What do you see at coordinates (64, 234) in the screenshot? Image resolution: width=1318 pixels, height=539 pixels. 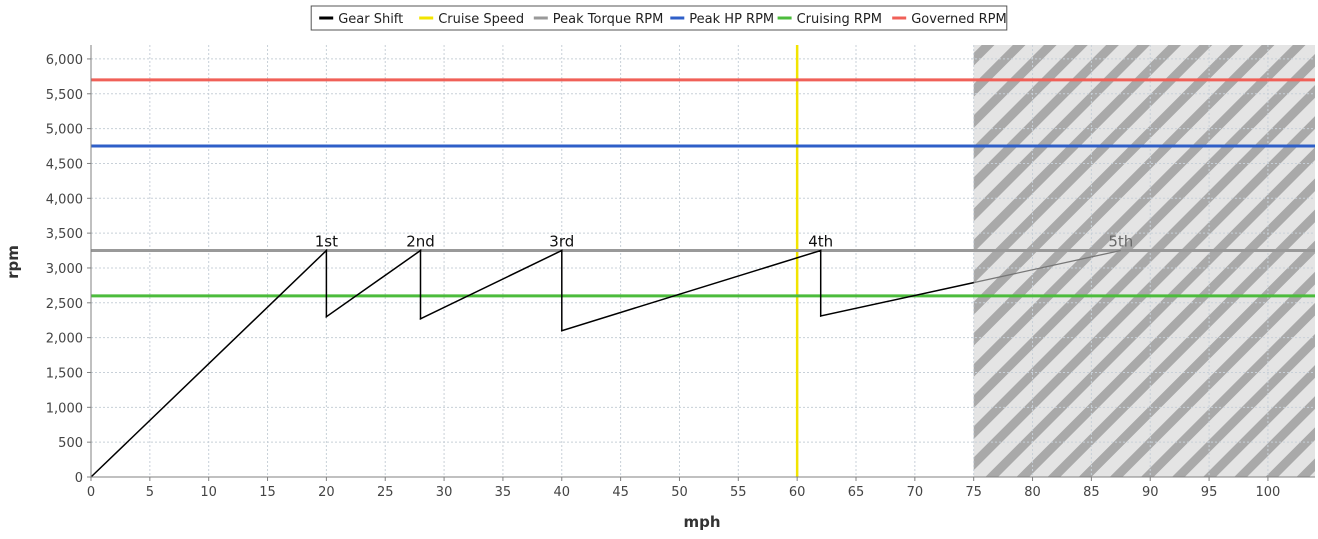 I see `y-tick-label: 3,500` at bounding box center [64, 234].